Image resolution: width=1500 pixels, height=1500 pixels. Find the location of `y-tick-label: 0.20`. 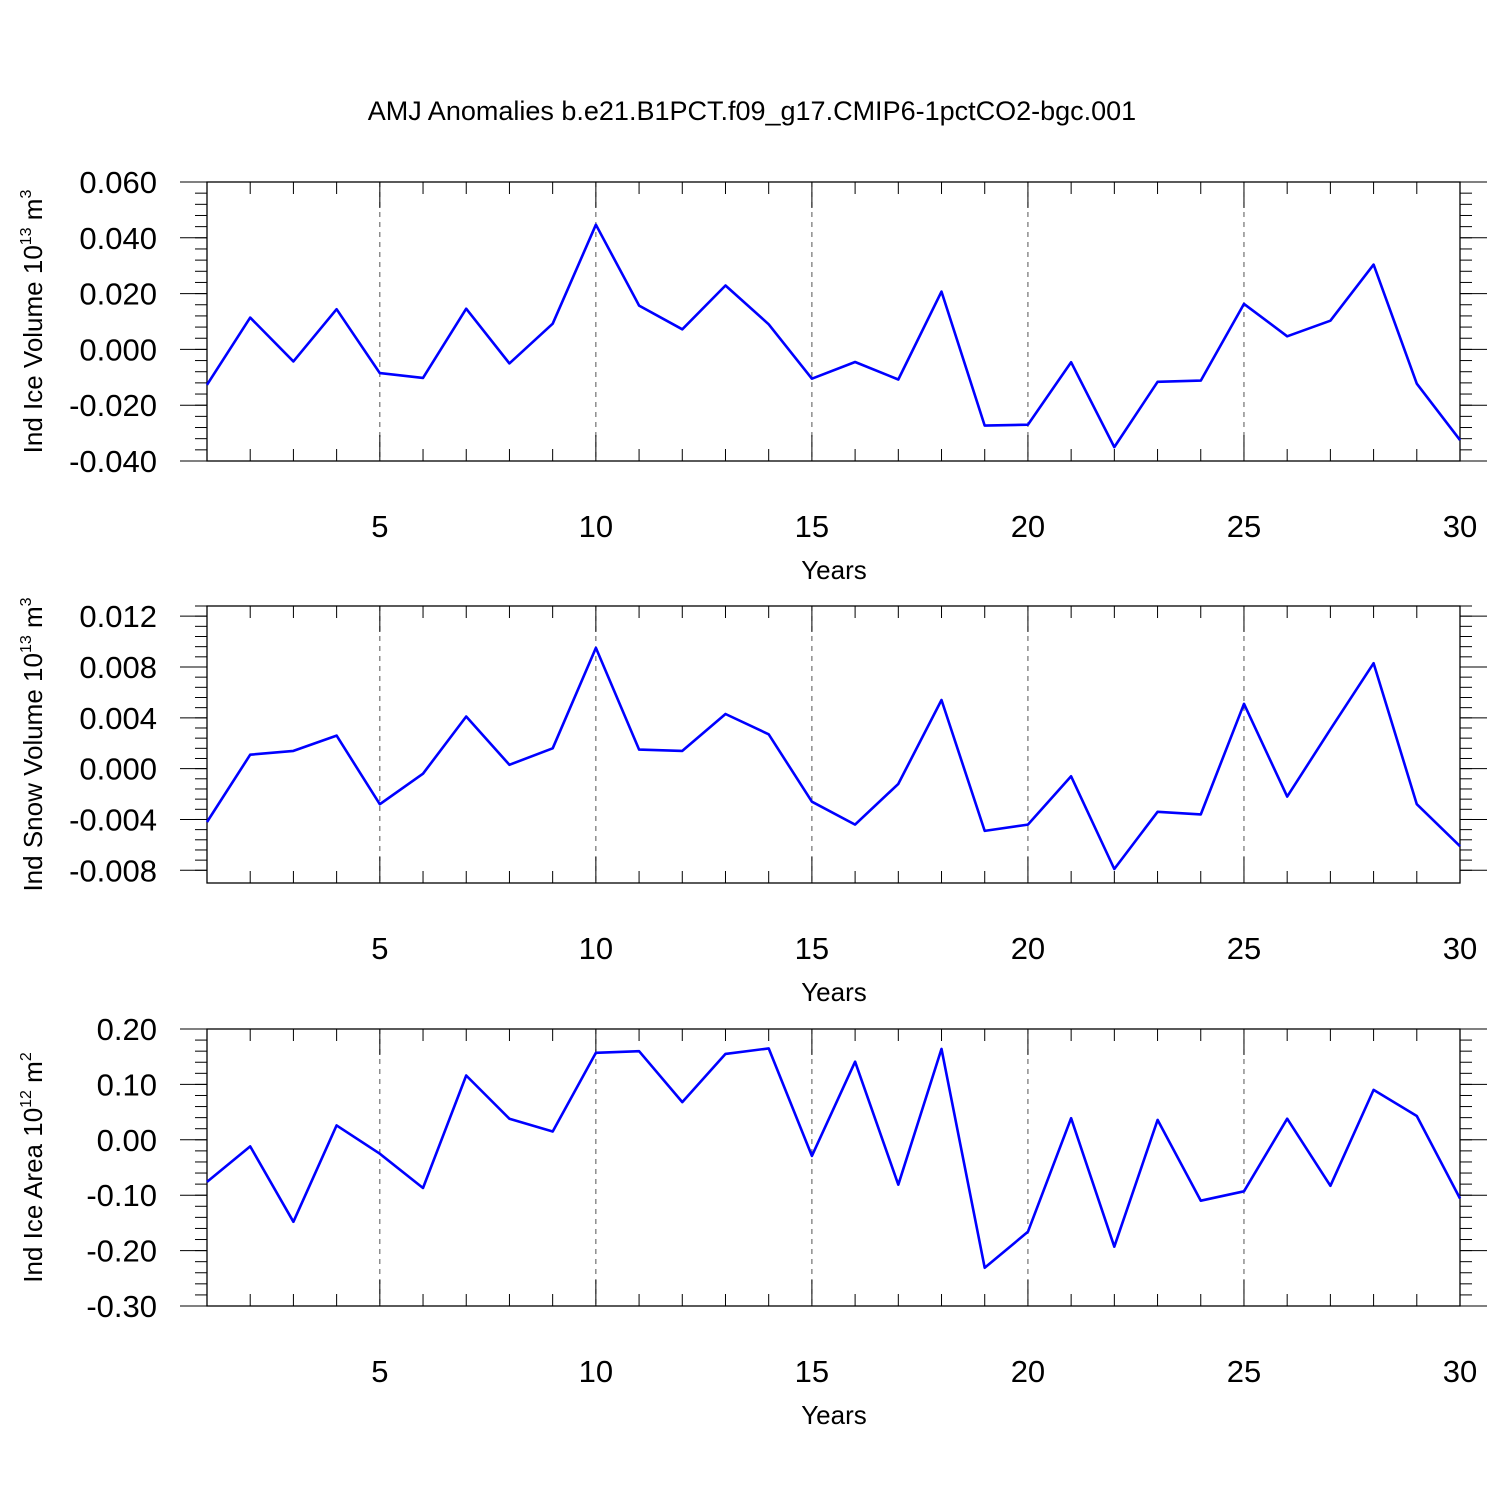

y-tick-label: 0.20 is located at coordinates (127, 1029).